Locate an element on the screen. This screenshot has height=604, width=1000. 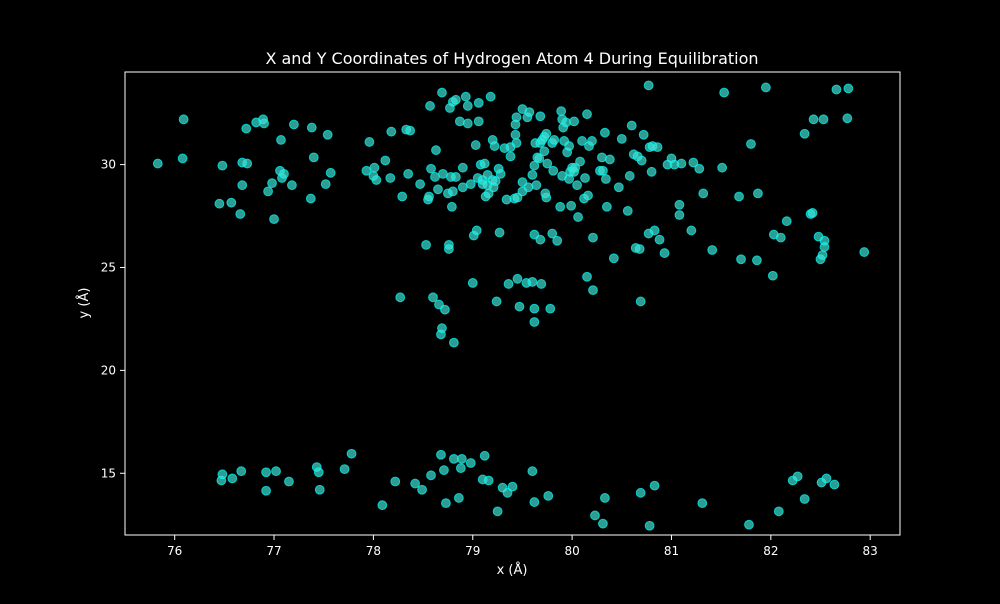
x-tick-label: 81 is located at coordinates (671, 551).